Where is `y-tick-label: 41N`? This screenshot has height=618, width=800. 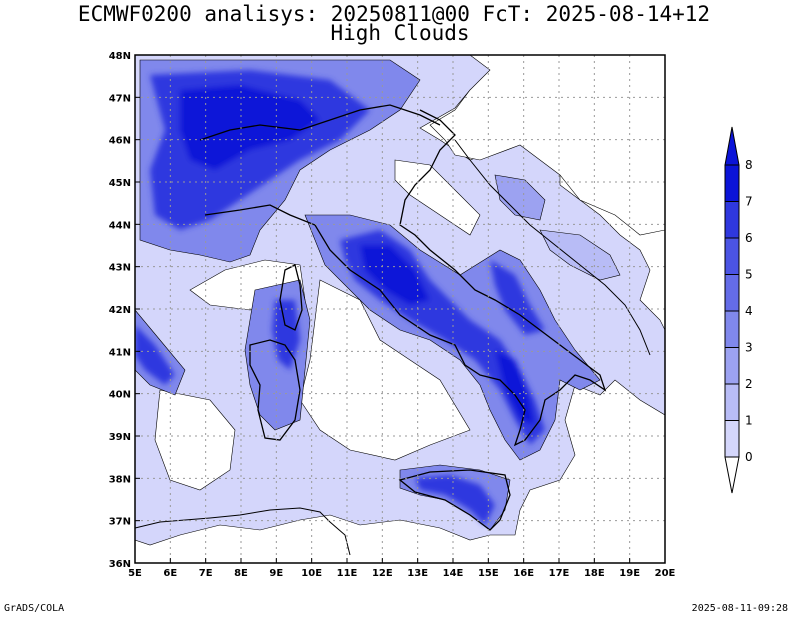
y-tick-label: 41N is located at coordinates (120, 352).